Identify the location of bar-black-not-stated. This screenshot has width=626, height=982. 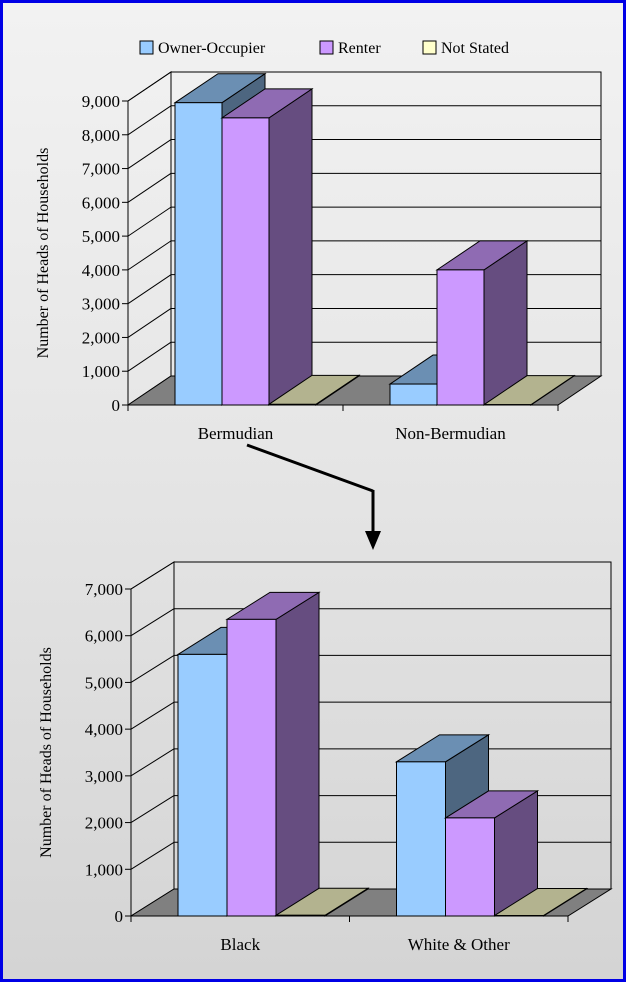
(300, 915).